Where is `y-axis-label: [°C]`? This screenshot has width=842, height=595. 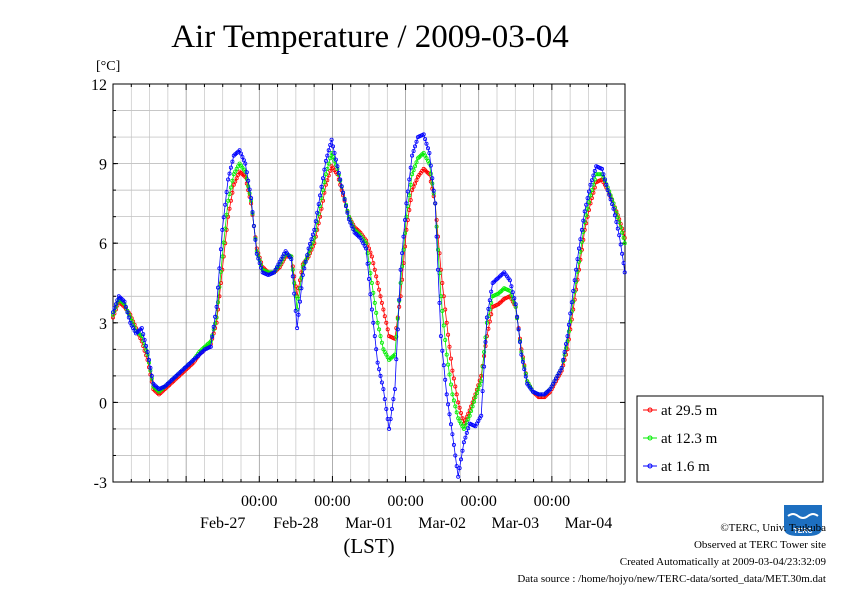
y-axis-label: [°C] is located at coordinates (108, 66).